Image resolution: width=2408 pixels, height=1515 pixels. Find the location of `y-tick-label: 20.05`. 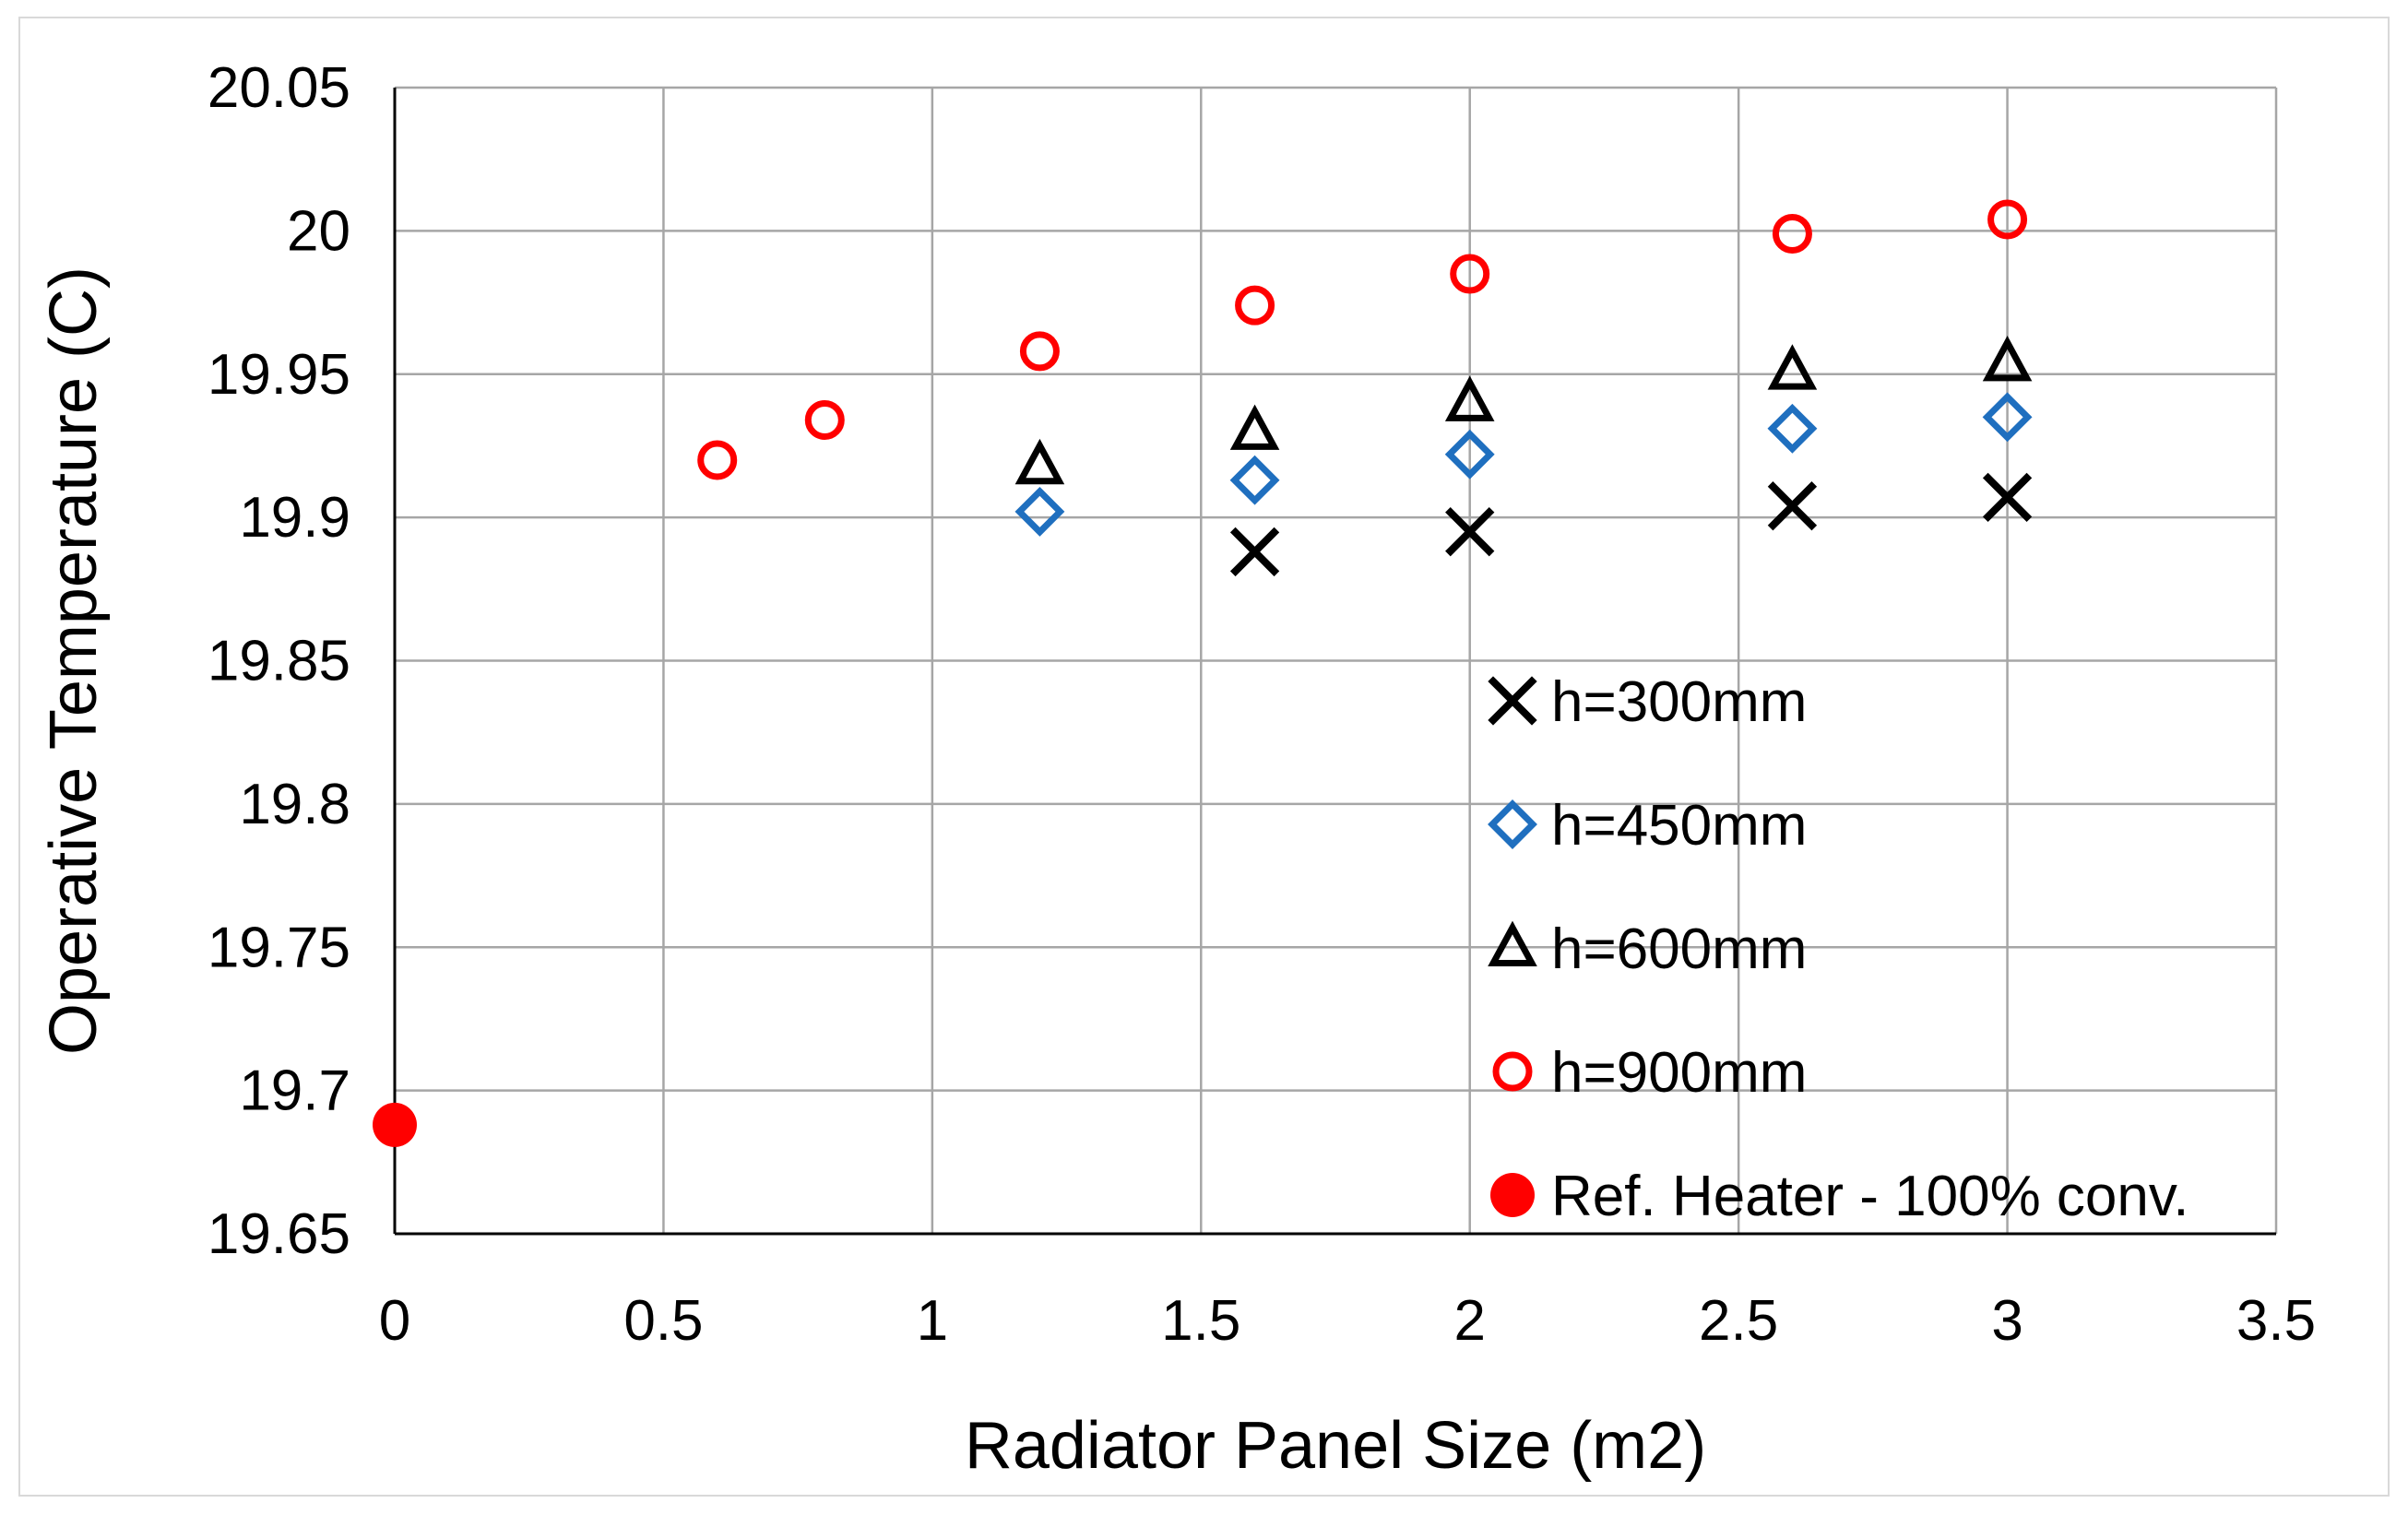

y-tick-label: 20.05 is located at coordinates (279, 88).